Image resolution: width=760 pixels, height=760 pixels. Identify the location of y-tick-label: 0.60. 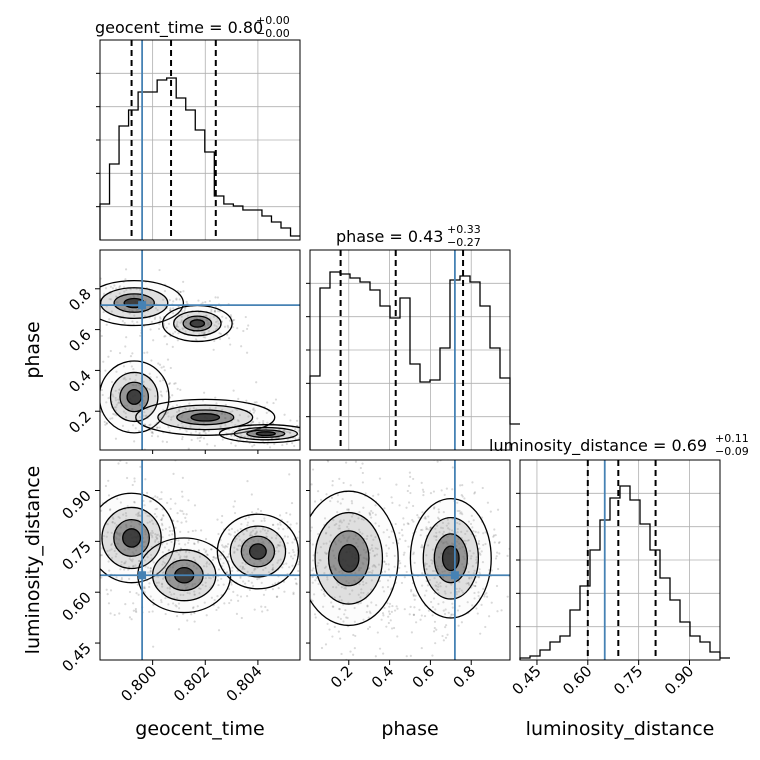
(76, 606).